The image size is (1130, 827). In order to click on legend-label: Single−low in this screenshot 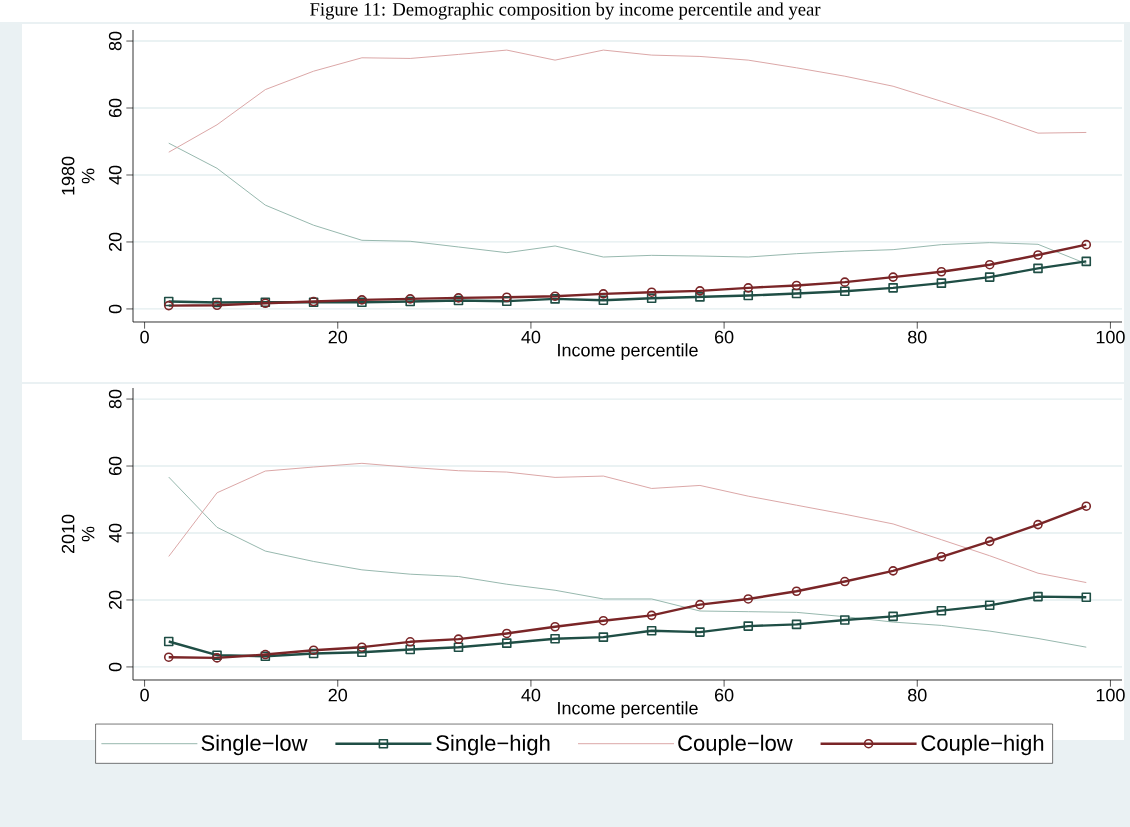, I will do `click(254, 745)`.